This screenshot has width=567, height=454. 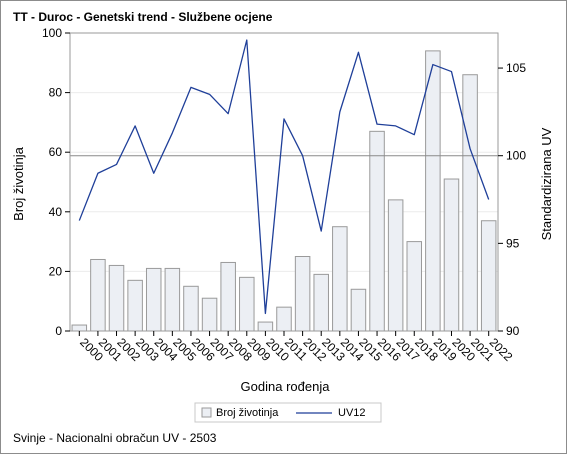 I want to click on y-axis-title: Broj životinja, so click(x=18, y=183).